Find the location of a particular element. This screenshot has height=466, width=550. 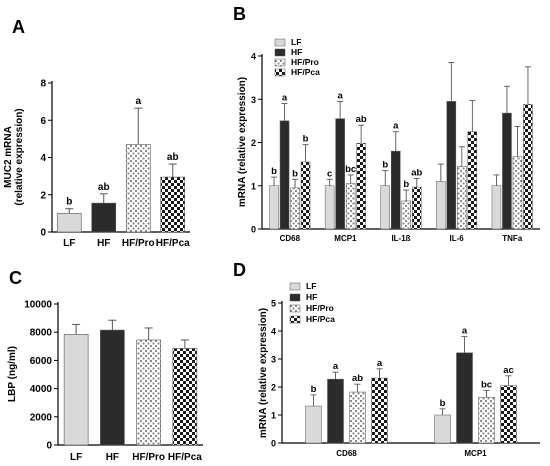

panel-label-a: A is located at coordinates (18, 27).